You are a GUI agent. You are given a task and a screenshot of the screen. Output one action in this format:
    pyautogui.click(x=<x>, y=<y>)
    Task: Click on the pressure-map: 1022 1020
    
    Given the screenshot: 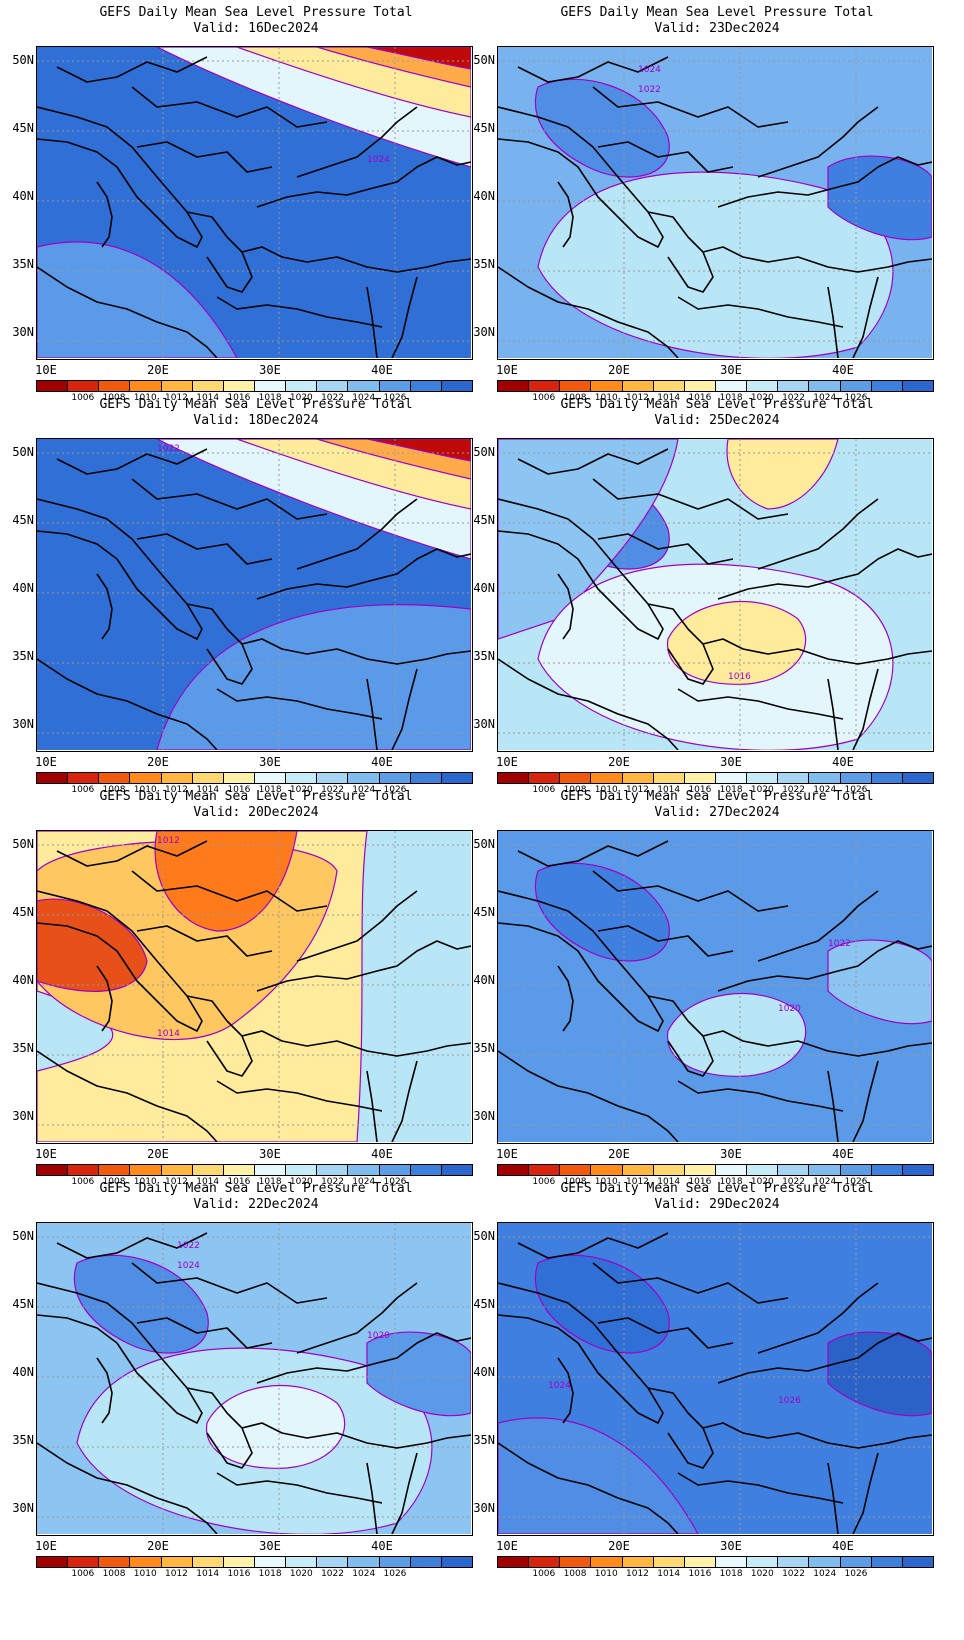 What is the action you would take?
    pyautogui.click(x=715, y=987)
    